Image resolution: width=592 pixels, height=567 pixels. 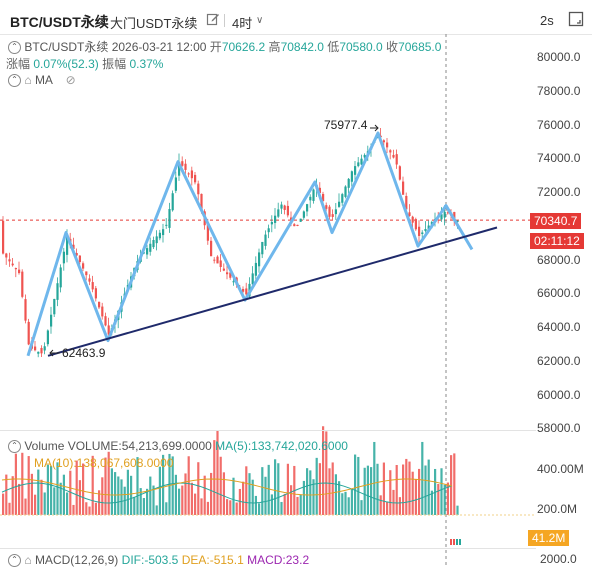 I want to click on amp-value: 0.37%, so click(x=146, y=64).